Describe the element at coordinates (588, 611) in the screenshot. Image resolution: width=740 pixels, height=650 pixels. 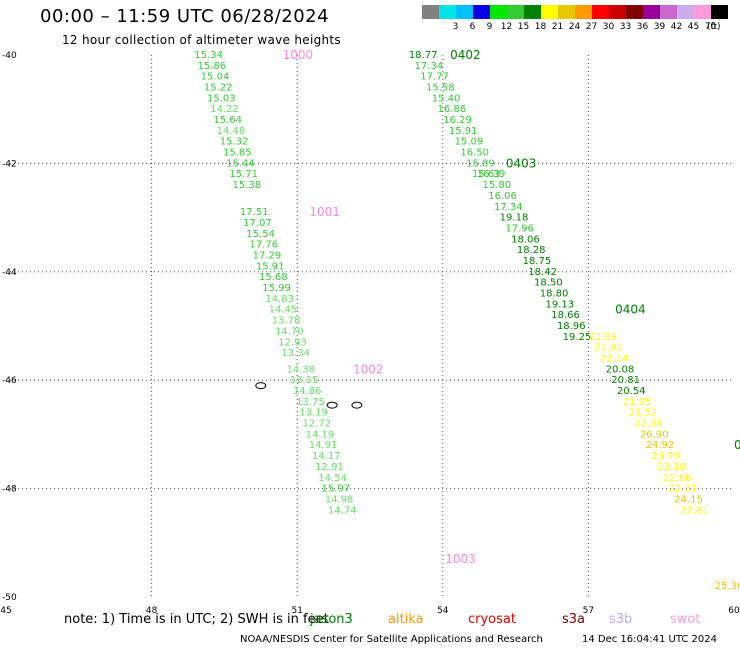
I see `lon-tick-label: 57` at that location.